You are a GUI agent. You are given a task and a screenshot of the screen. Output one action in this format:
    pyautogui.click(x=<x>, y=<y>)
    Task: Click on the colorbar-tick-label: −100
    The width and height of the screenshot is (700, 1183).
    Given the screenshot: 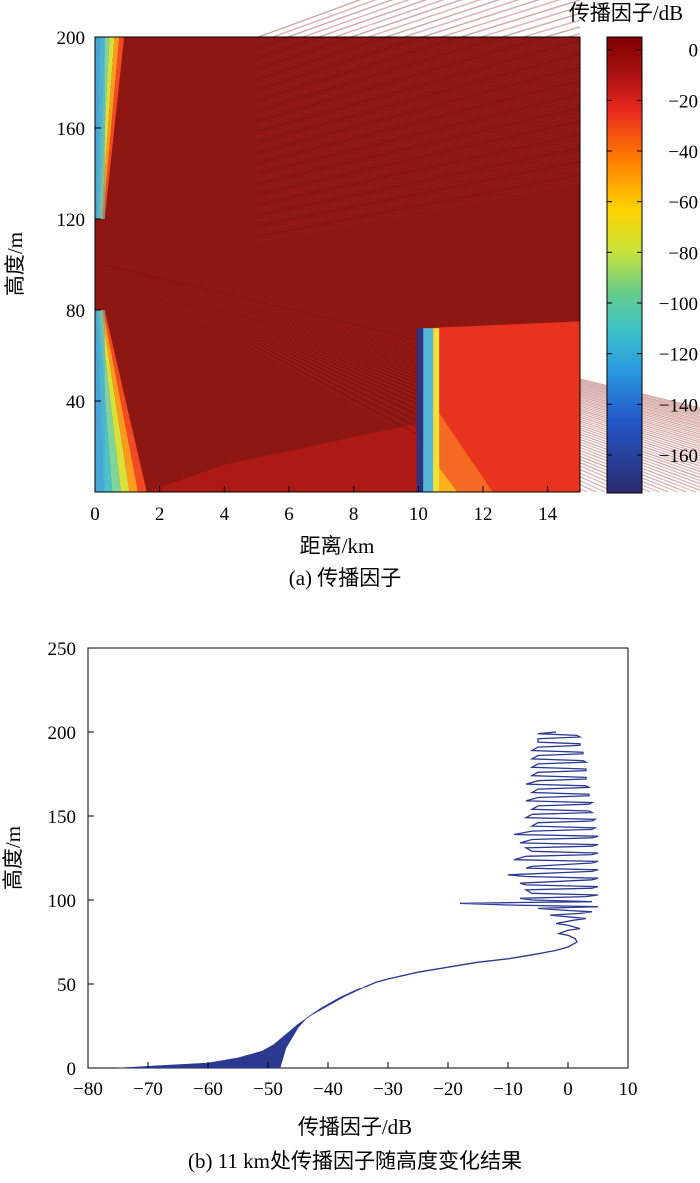 What is the action you would take?
    pyautogui.click(x=678, y=304)
    